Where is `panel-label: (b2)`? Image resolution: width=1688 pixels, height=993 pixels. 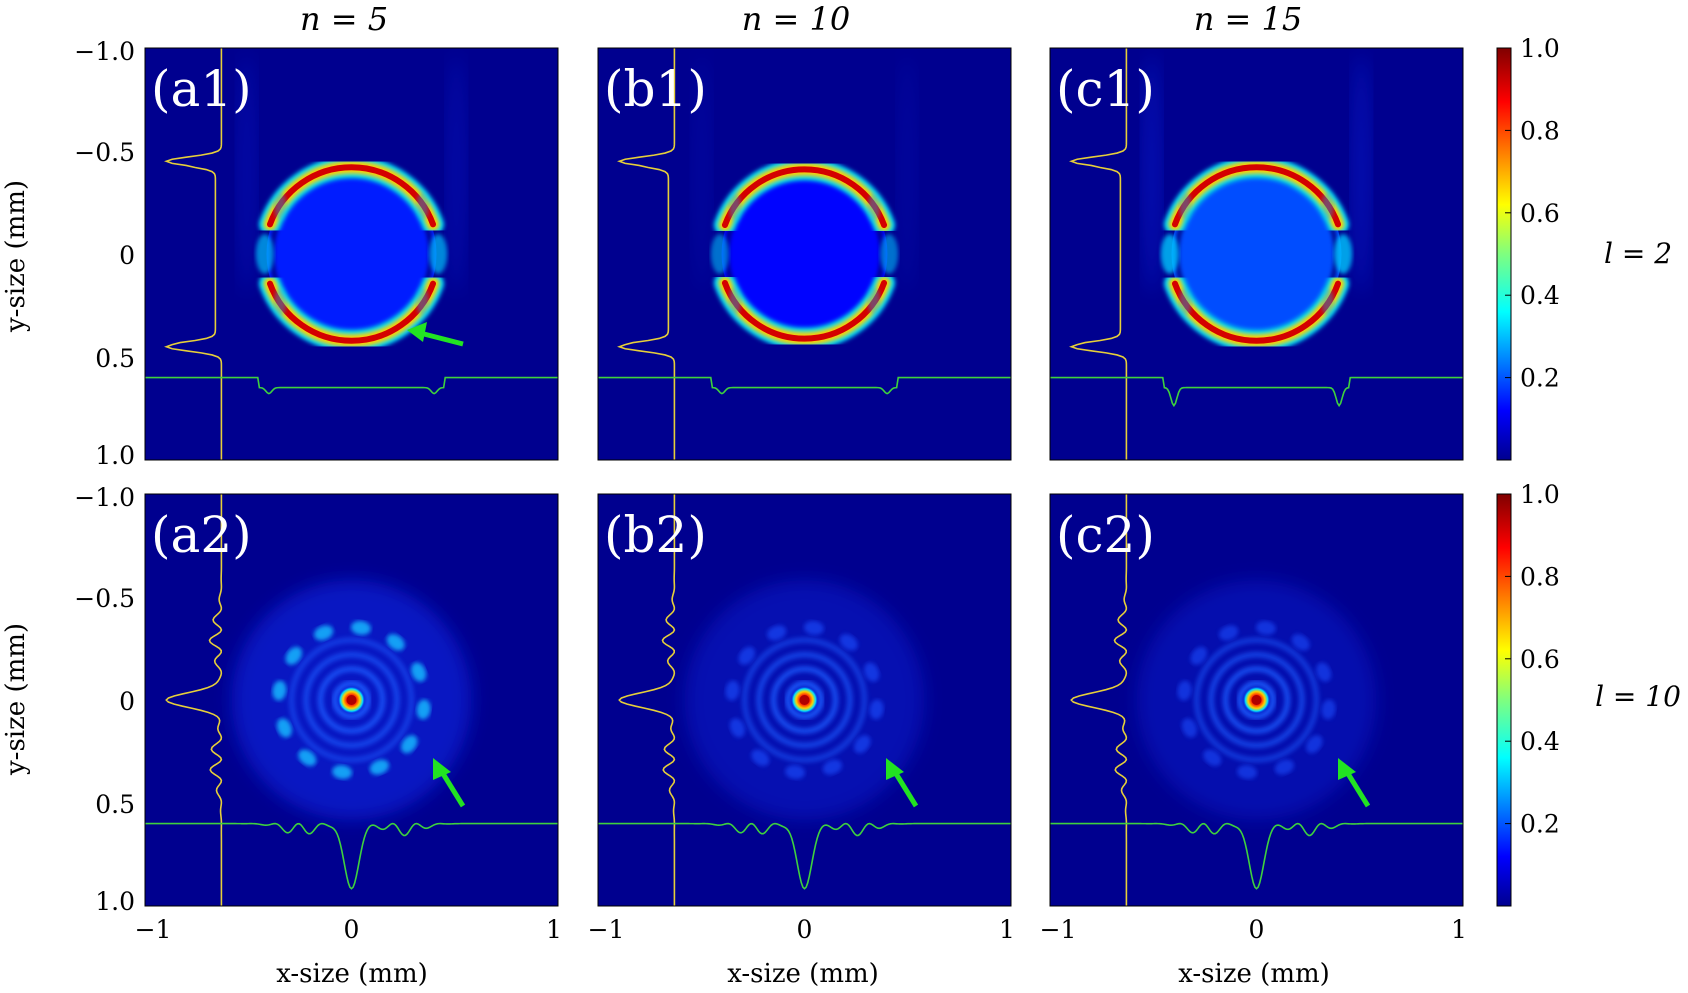
panel-label: (b2) is located at coordinates (655, 535).